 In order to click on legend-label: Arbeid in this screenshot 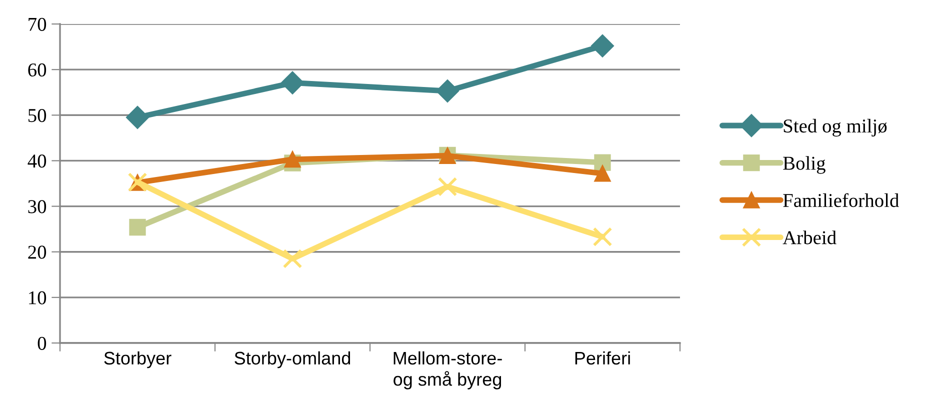, I will do `click(809, 237)`.